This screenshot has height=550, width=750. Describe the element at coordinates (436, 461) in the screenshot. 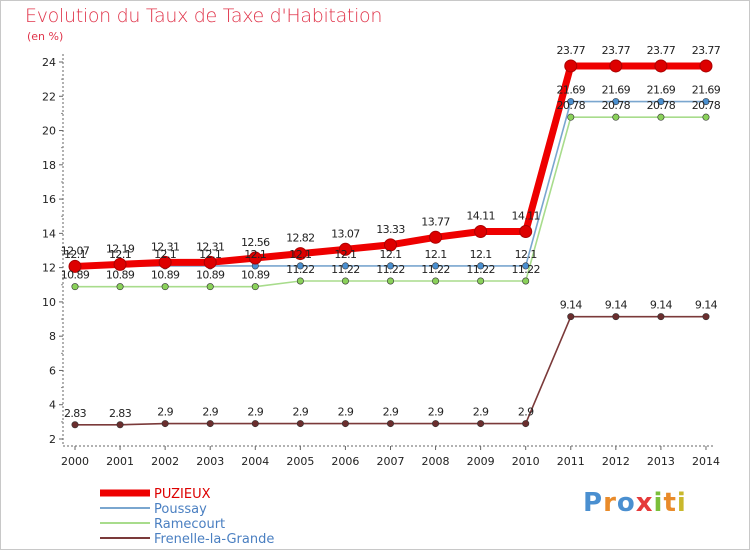

I see `x-tick-label: 2008` at that location.